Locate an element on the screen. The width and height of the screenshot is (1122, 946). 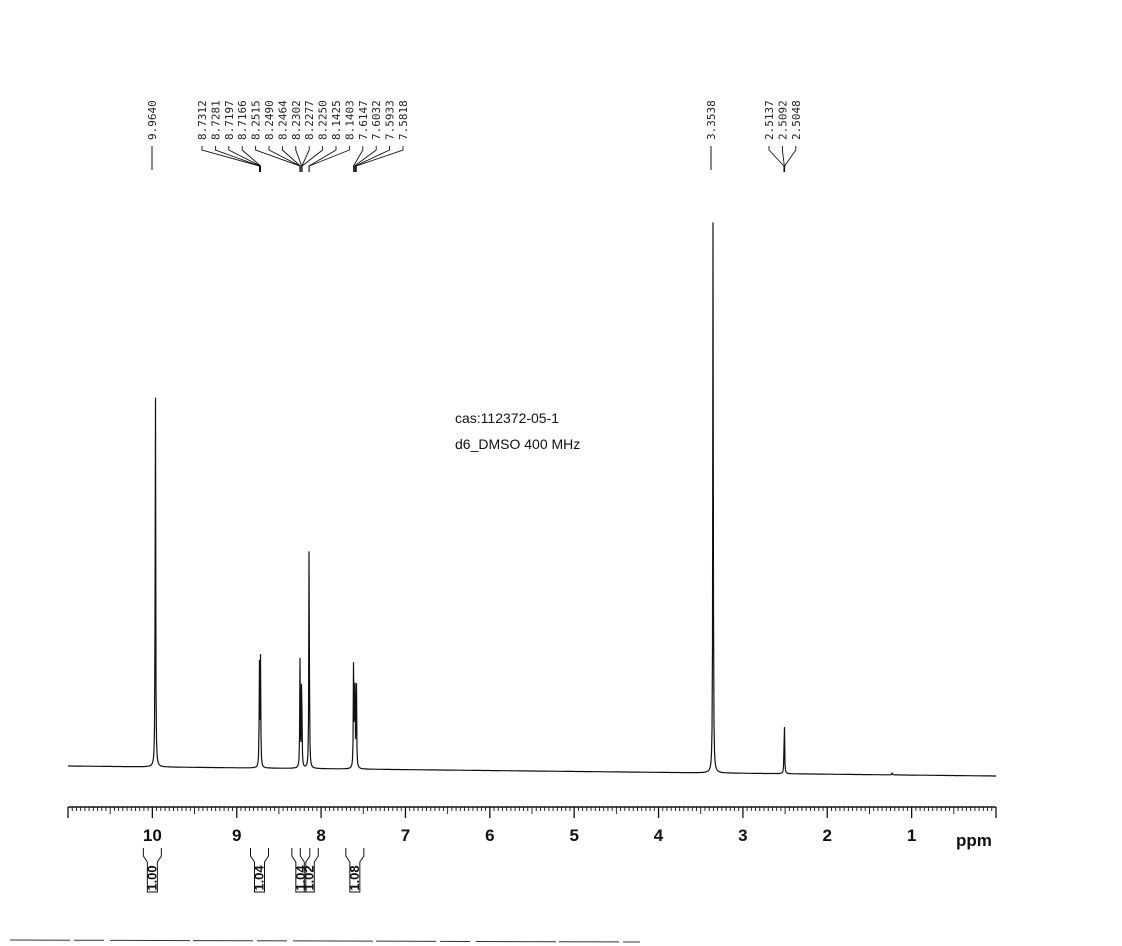
page-bottom-rule is located at coordinates (325, 941).